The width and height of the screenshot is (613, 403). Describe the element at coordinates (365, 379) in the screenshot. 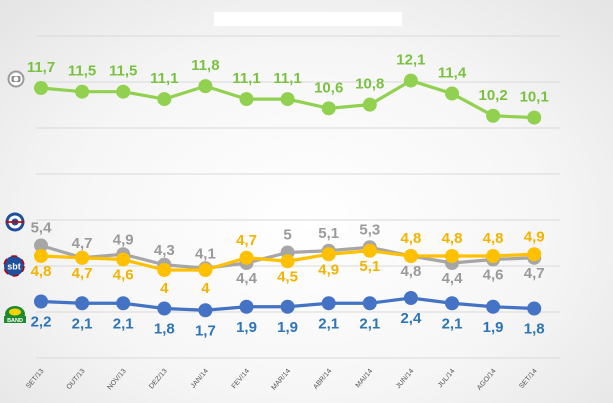

I see `x-tick-label: MAI/14` at that location.